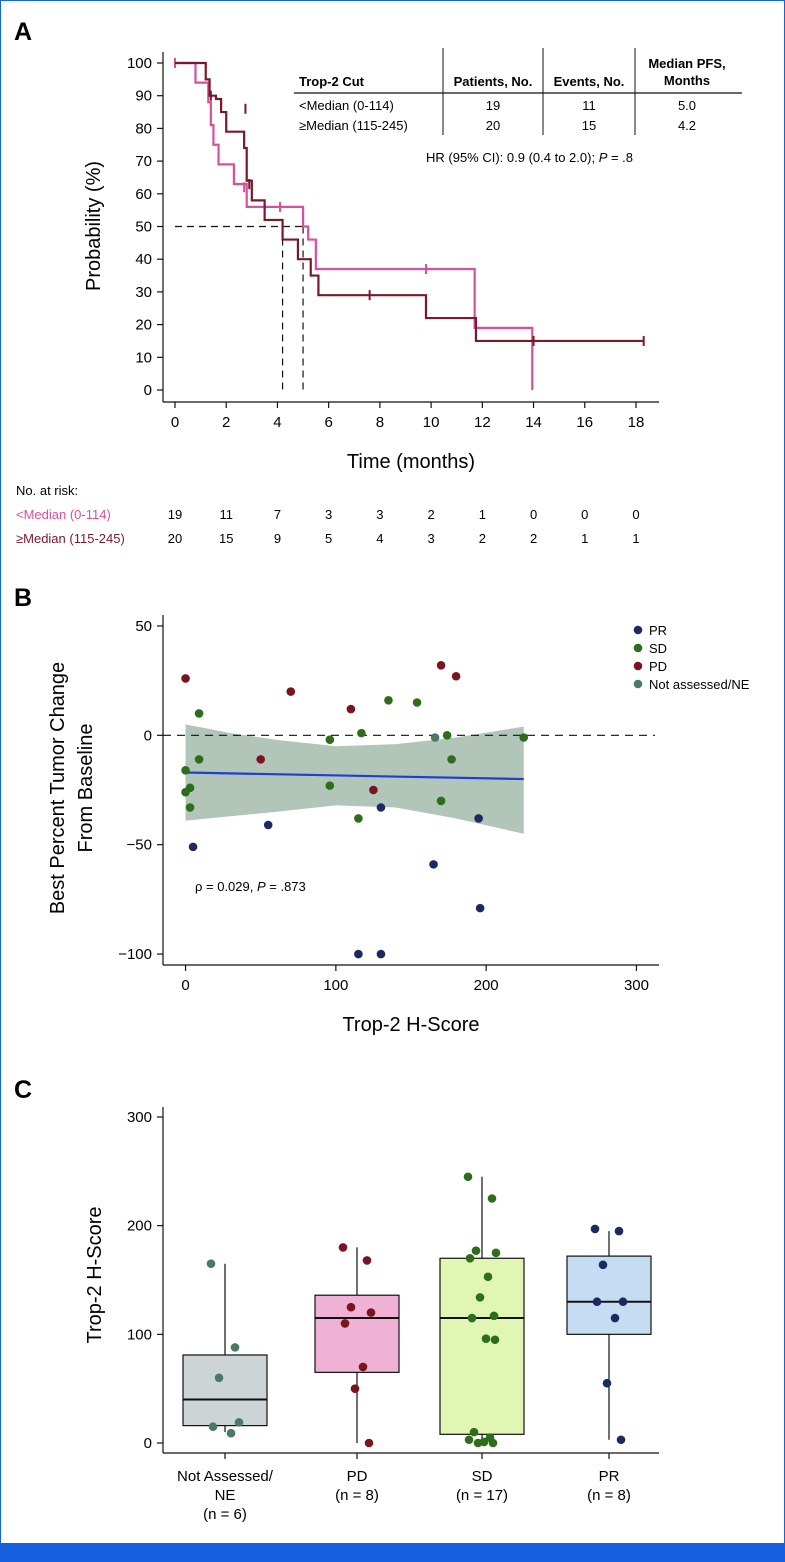 This screenshot has height=1562, width=785. I want to click on risk-count: 2, so click(430, 514).